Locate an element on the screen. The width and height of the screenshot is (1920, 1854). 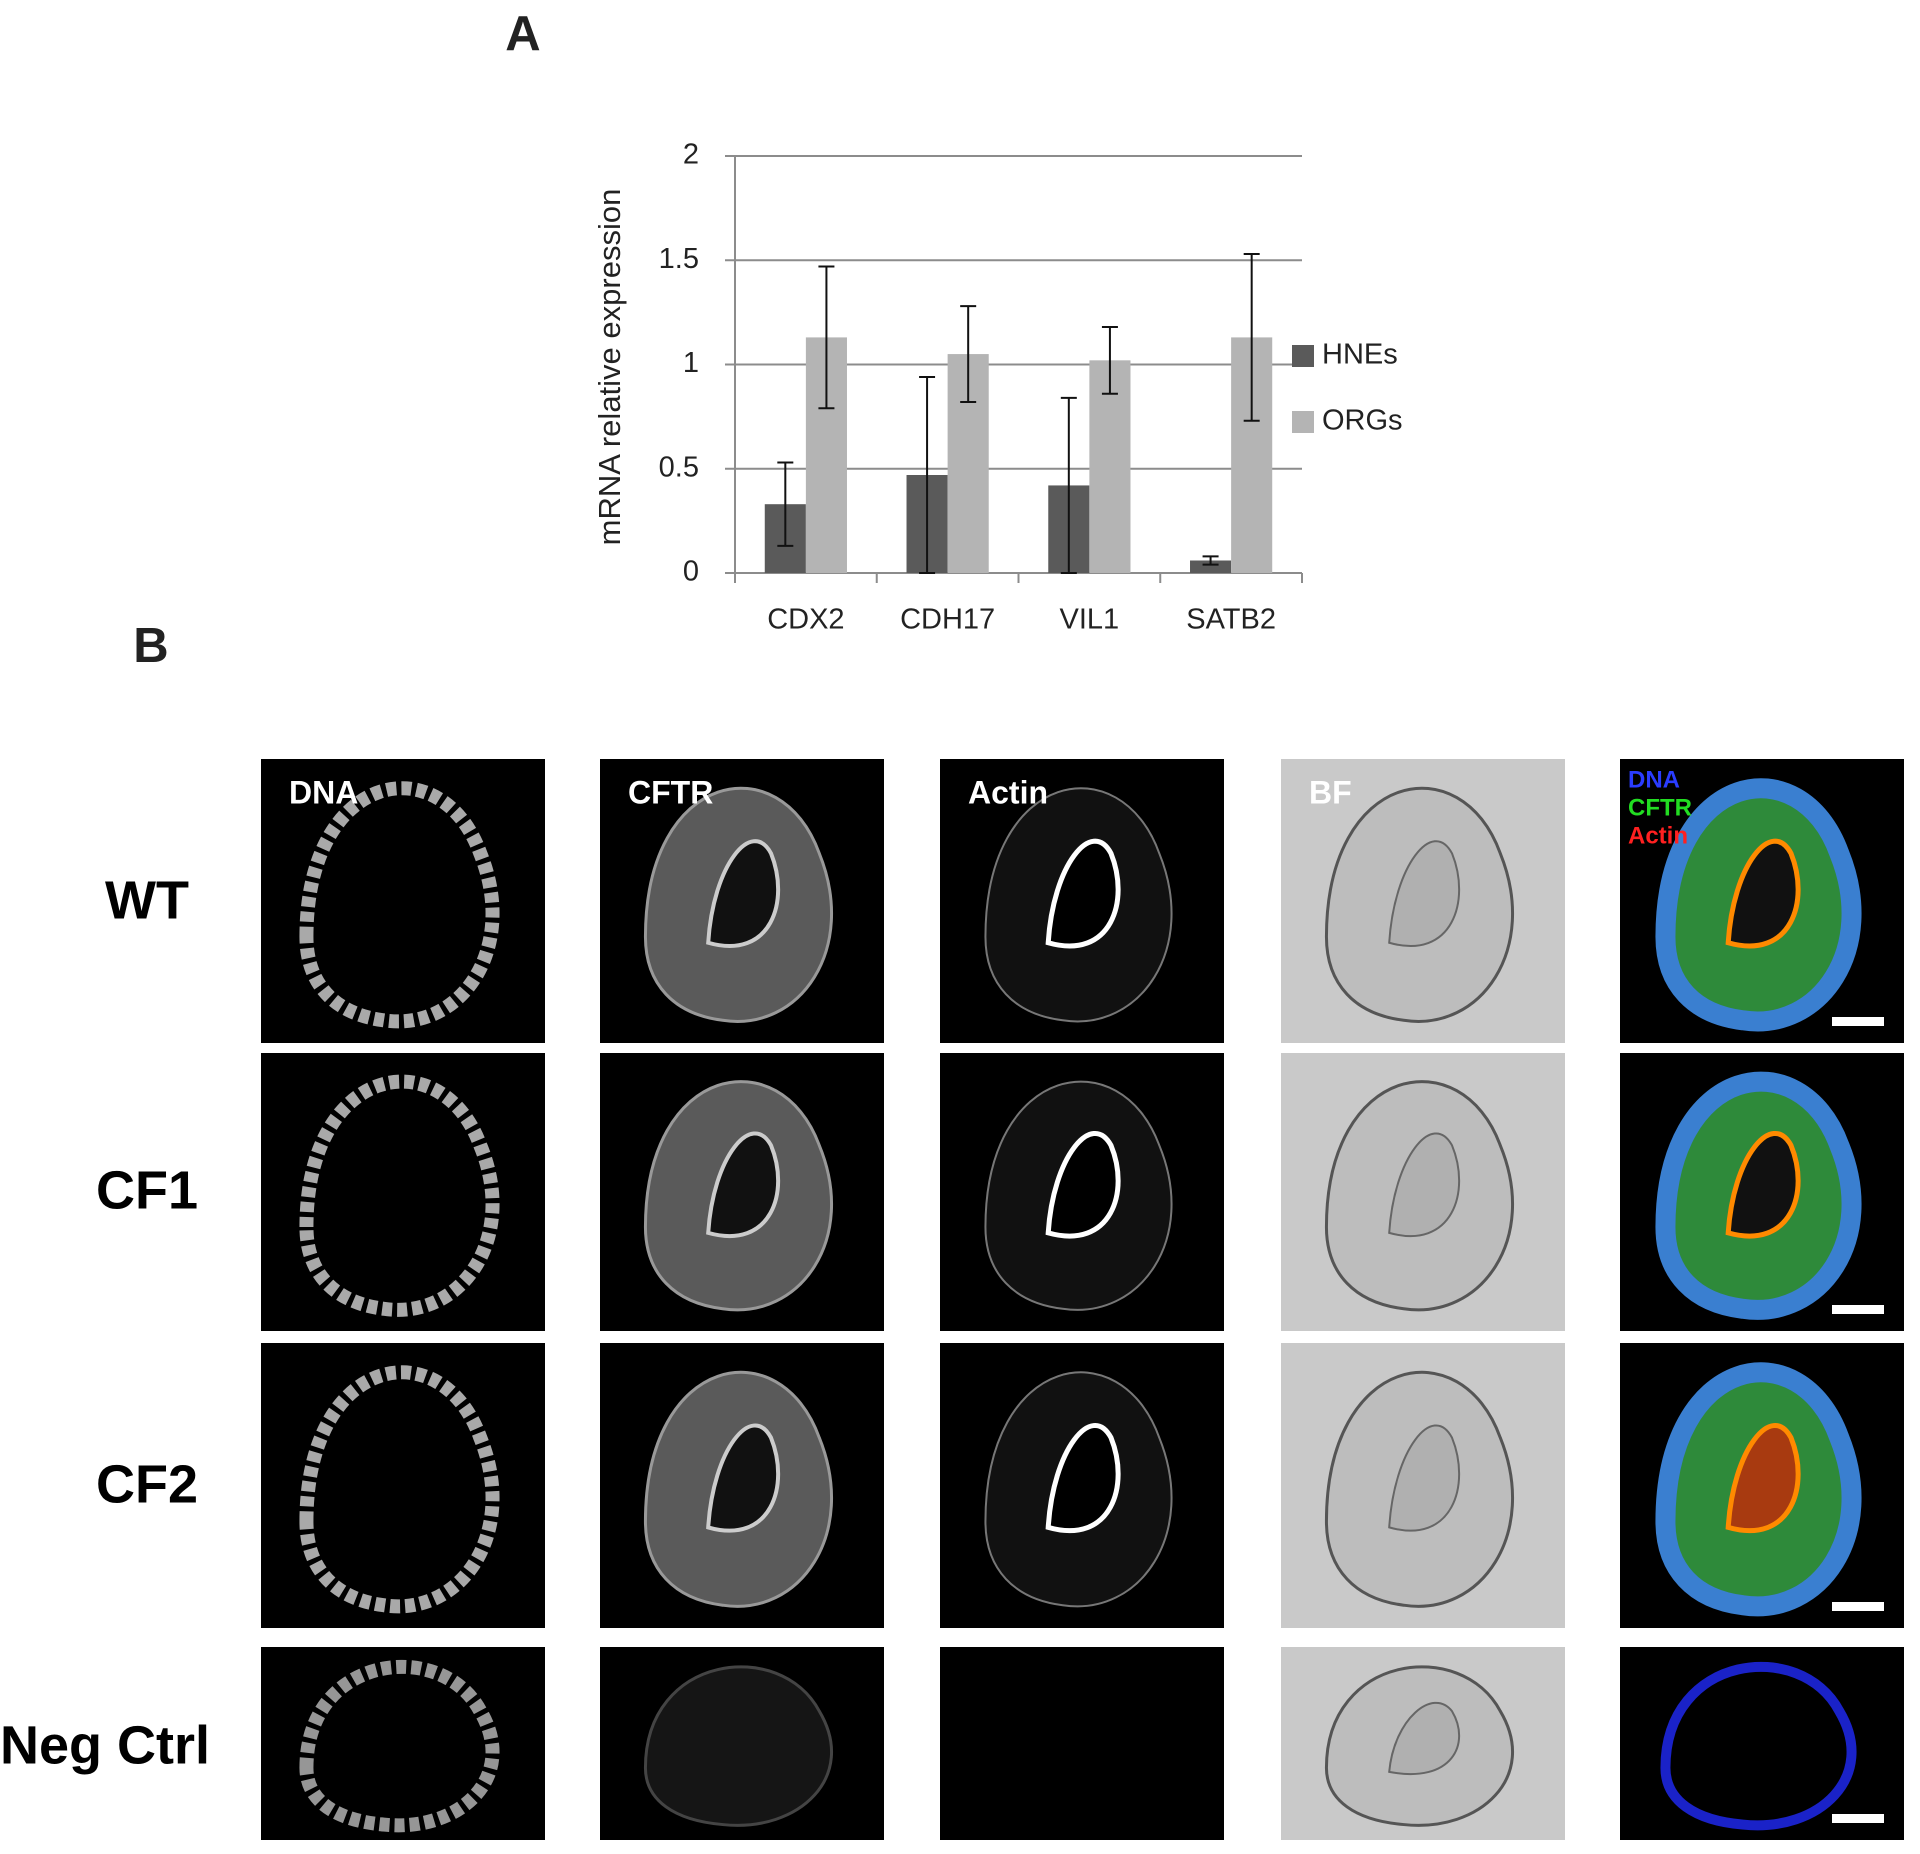
x-tick-label: VIL1 is located at coordinates (1090, 620).